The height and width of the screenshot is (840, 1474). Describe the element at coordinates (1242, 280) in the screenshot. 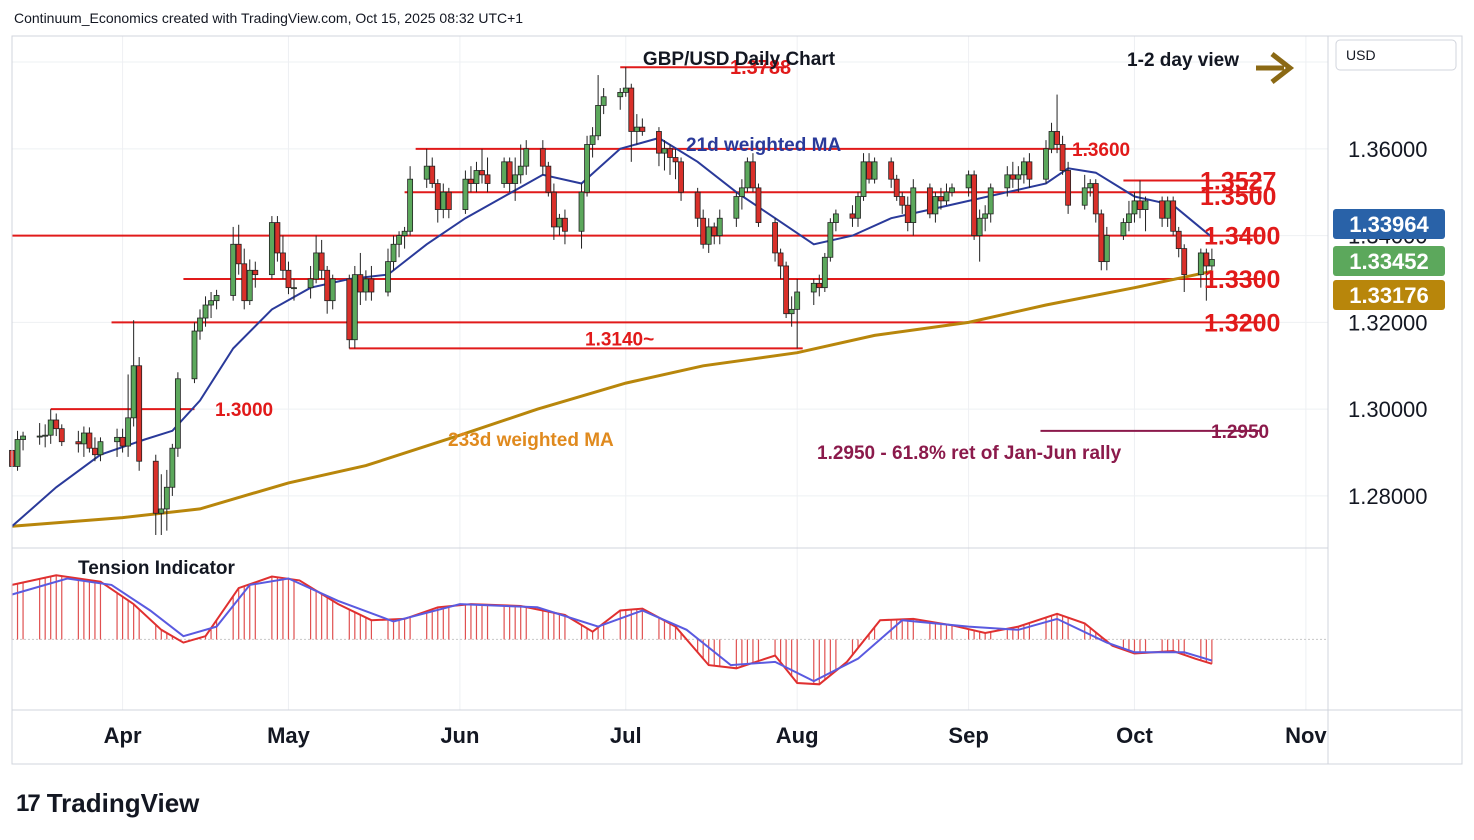

I see `level-label: 1.3300` at that location.